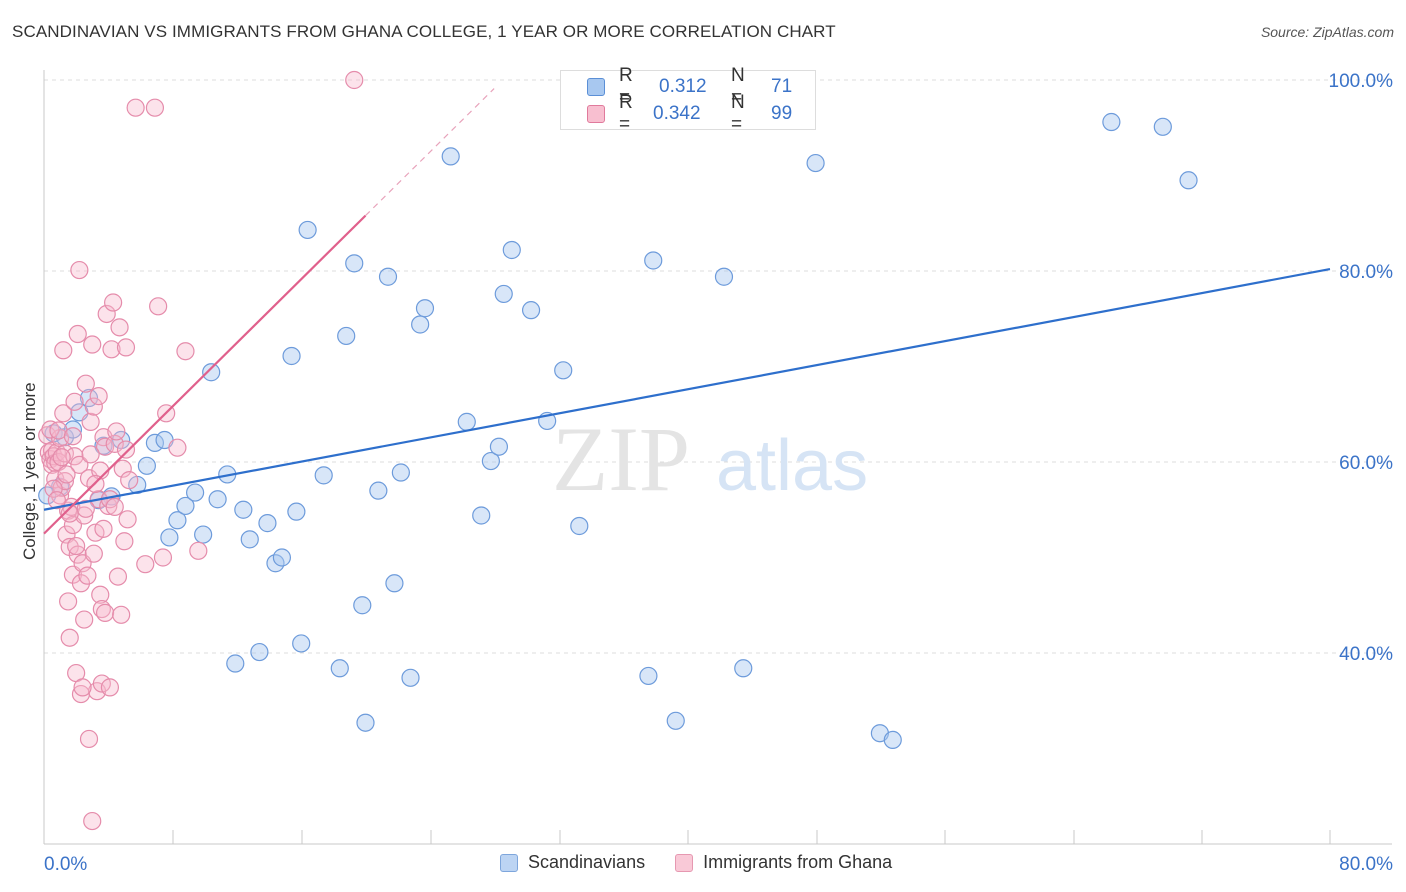 The width and height of the screenshot is (1406, 892). I want to click on y-tick-label: 100.0%, so click(1361, 81).